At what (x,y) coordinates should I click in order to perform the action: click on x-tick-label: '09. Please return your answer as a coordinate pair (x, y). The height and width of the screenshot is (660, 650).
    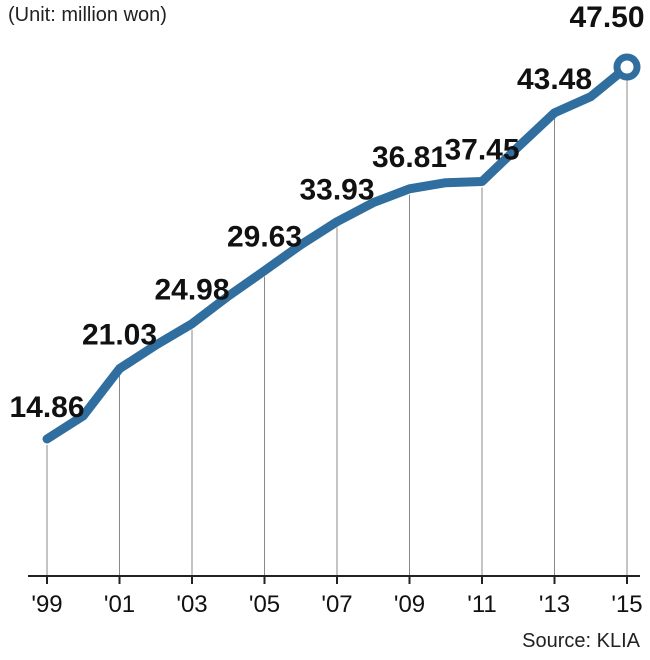
    Looking at the image, I should click on (409, 604).